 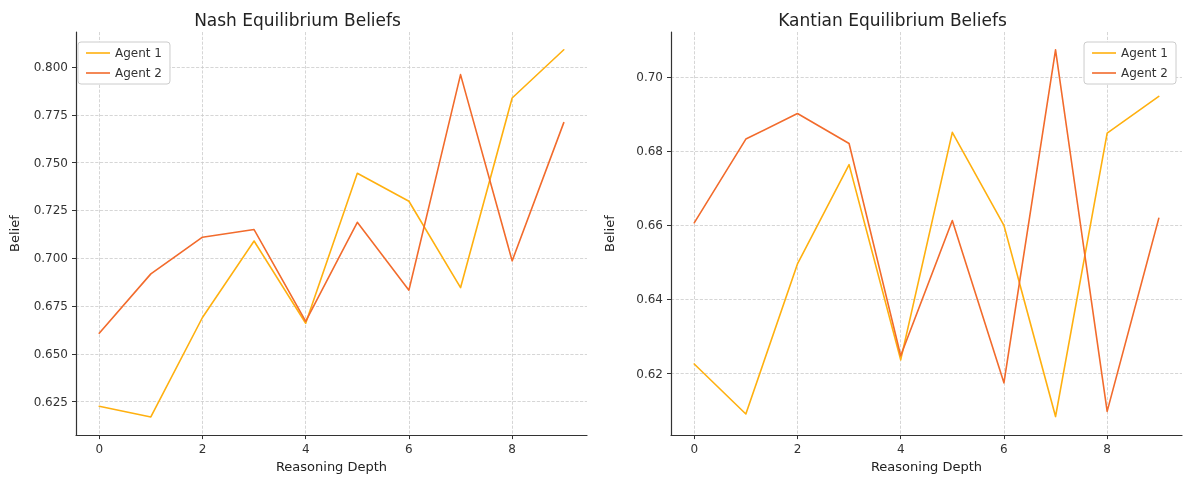 I want to click on y-tick-label: 0.725, so click(x=50, y=210).